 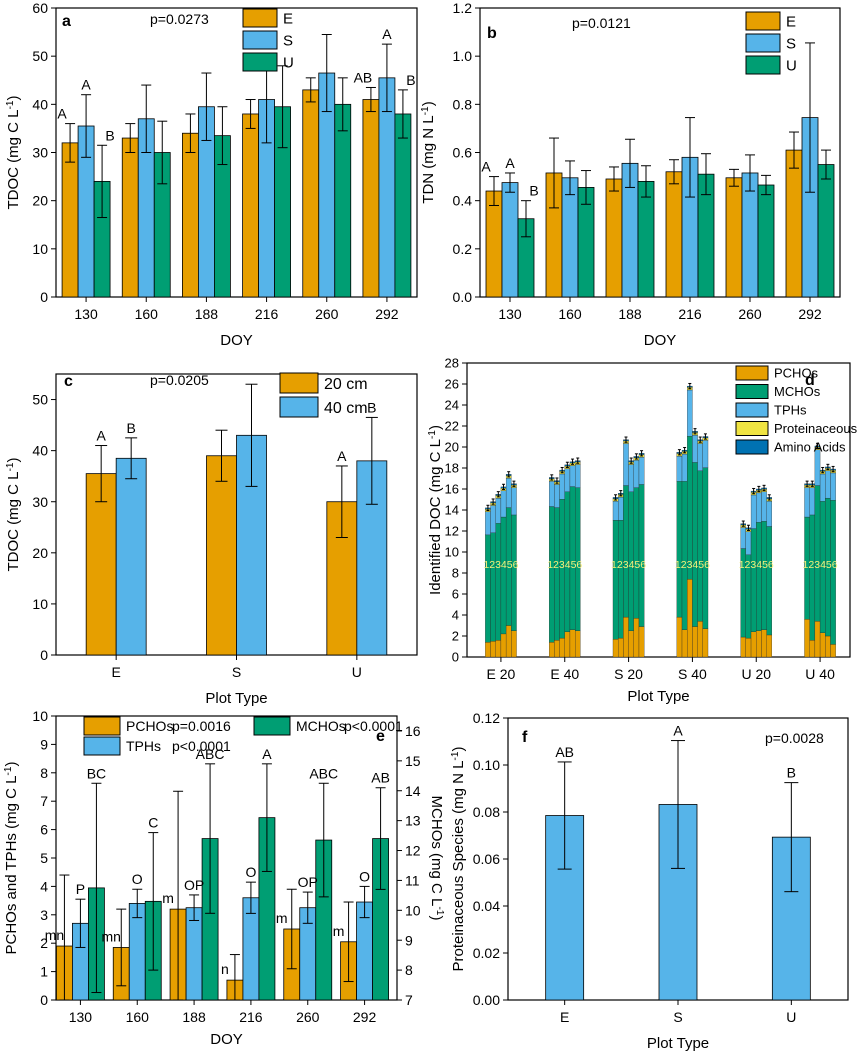 I want to click on y-tick-label: 0.12, so click(x=486, y=718).